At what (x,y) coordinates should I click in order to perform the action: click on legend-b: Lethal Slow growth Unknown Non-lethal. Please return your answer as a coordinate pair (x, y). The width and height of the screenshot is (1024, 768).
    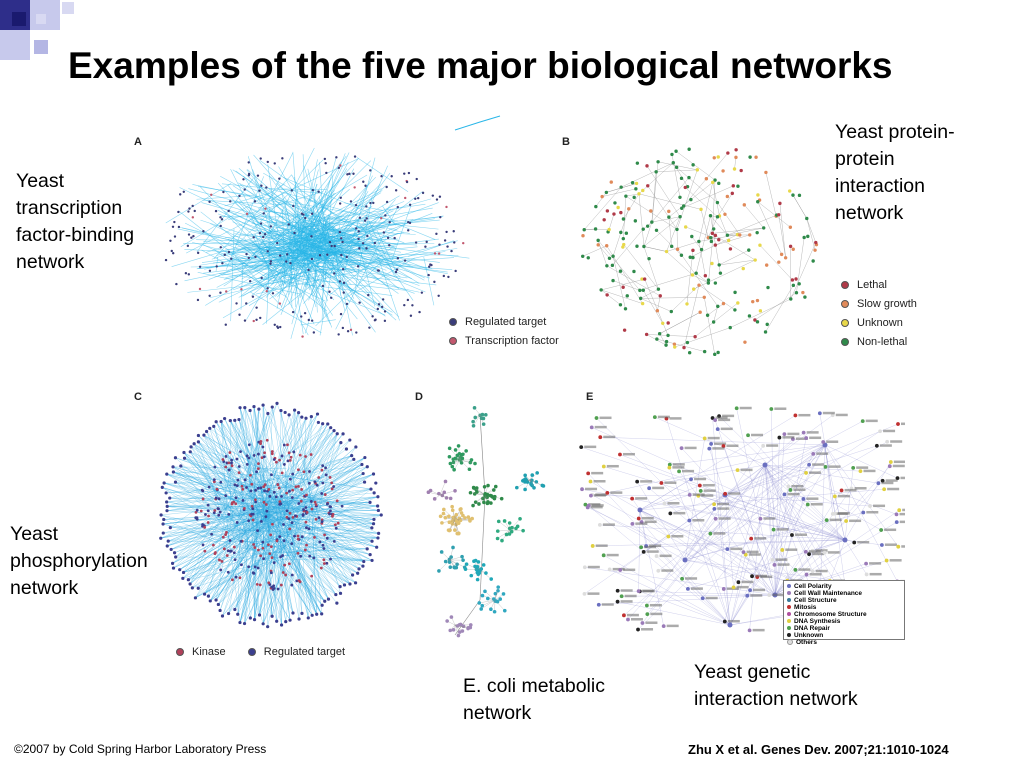
    Looking at the image, I should click on (879, 314).